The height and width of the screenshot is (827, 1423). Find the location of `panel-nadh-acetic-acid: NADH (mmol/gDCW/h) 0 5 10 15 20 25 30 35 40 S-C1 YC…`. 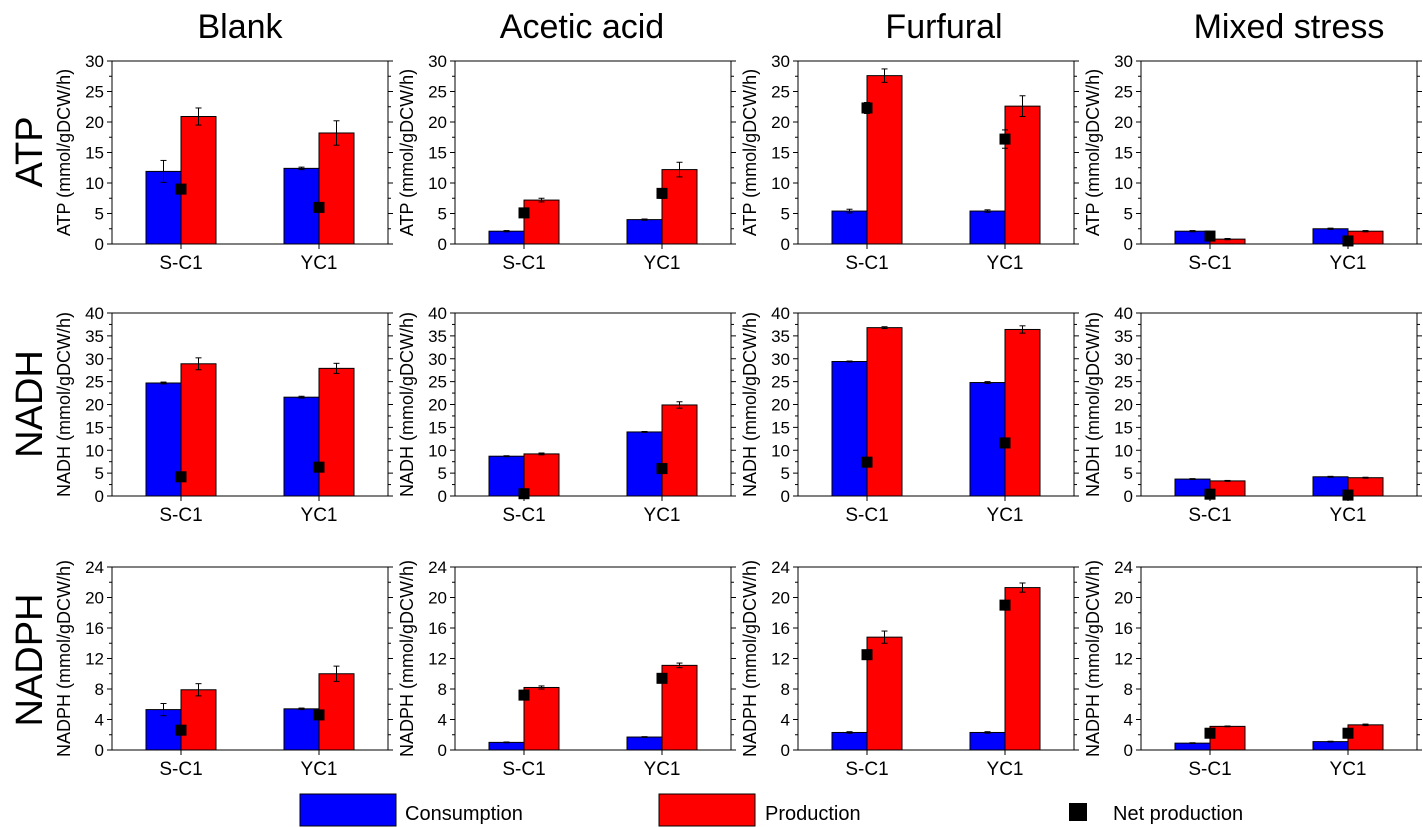

panel-nadh-acetic-acid: NADH (mmol/gDCW/h) 0 5 10 15 20 25 30 35 40 S-C1 YC… is located at coordinates (566, 415).